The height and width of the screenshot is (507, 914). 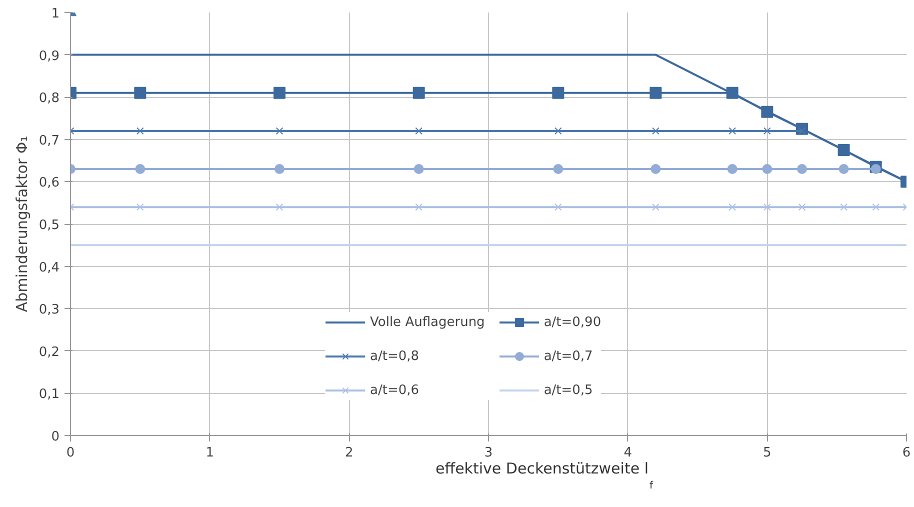 I want to click on legend-label: a/t=0,5, so click(x=568, y=390).